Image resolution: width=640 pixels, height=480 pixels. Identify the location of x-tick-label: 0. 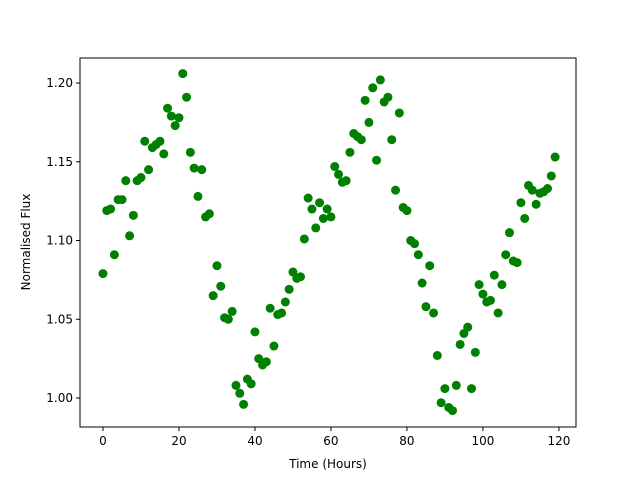
(103, 441).